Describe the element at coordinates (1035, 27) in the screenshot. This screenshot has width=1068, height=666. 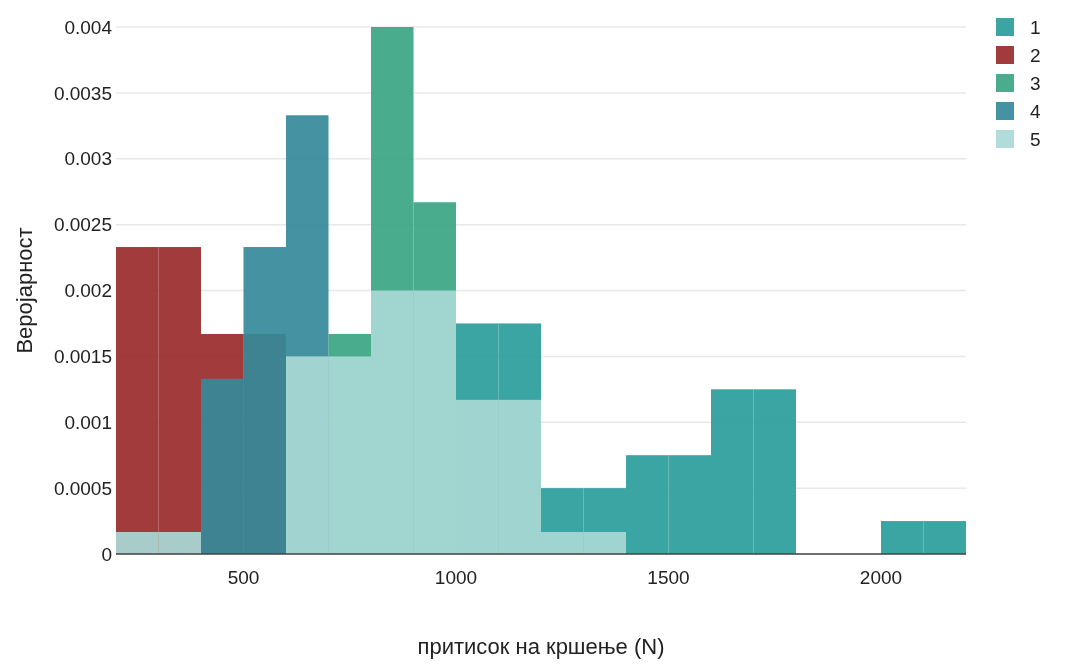
I see `legend-label: 1` at that location.